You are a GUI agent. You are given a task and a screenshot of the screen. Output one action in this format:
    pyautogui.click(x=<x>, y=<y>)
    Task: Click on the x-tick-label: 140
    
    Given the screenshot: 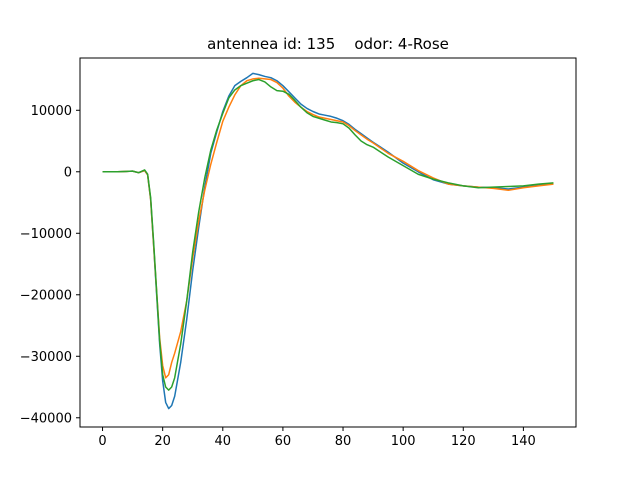 What is the action you would take?
    pyautogui.click(x=523, y=441)
    